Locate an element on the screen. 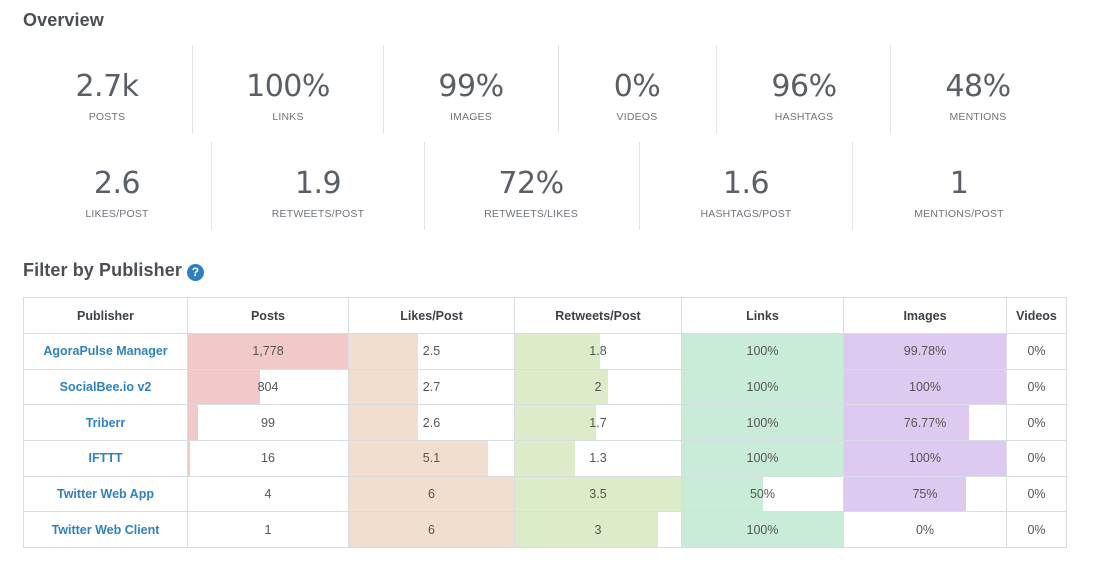 The height and width of the screenshot is (564, 1100). cell-retweets: 2 is located at coordinates (598, 387).